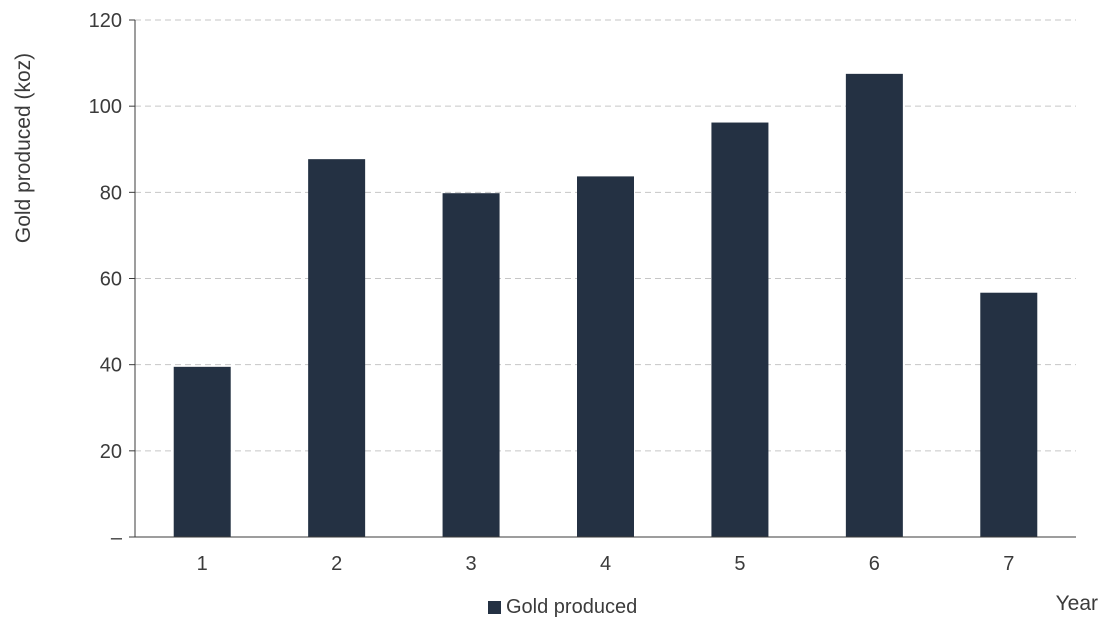 The width and height of the screenshot is (1107, 624). Describe the element at coordinates (23, 148) in the screenshot. I see `y-axis-title: Gold produced (koz)` at that location.